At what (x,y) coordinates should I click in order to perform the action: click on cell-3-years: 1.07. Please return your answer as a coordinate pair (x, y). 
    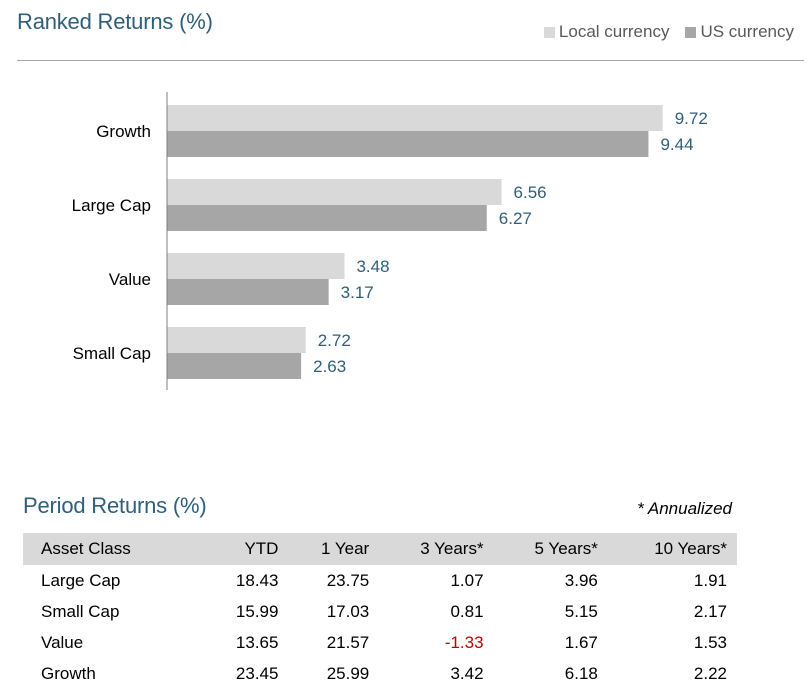
    Looking at the image, I should click on (467, 580).